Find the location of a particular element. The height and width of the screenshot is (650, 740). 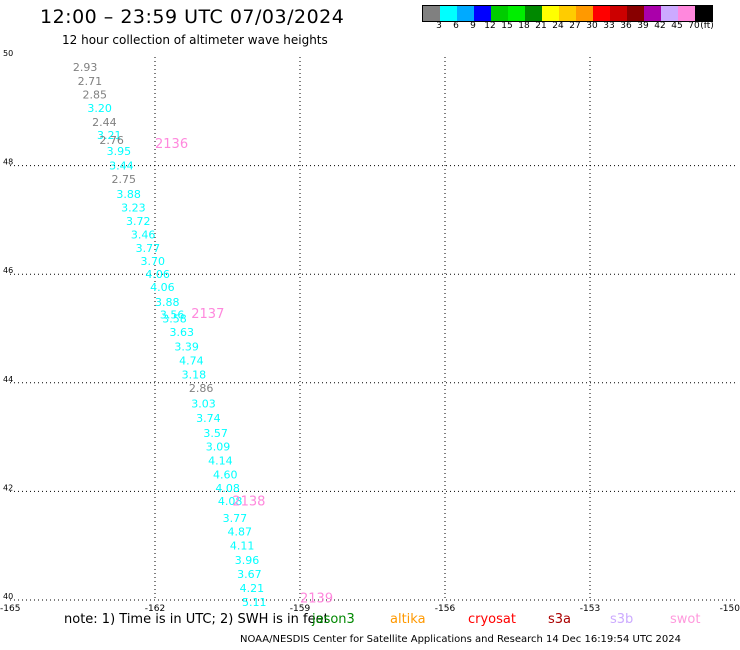

colorbar-label: 6 is located at coordinates (456, 26).